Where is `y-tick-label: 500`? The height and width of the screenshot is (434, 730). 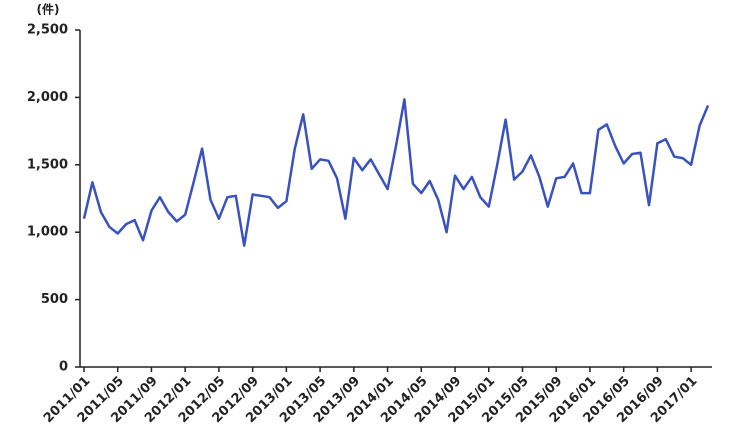
y-tick-label: 500 is located at coordinates (54, 299).